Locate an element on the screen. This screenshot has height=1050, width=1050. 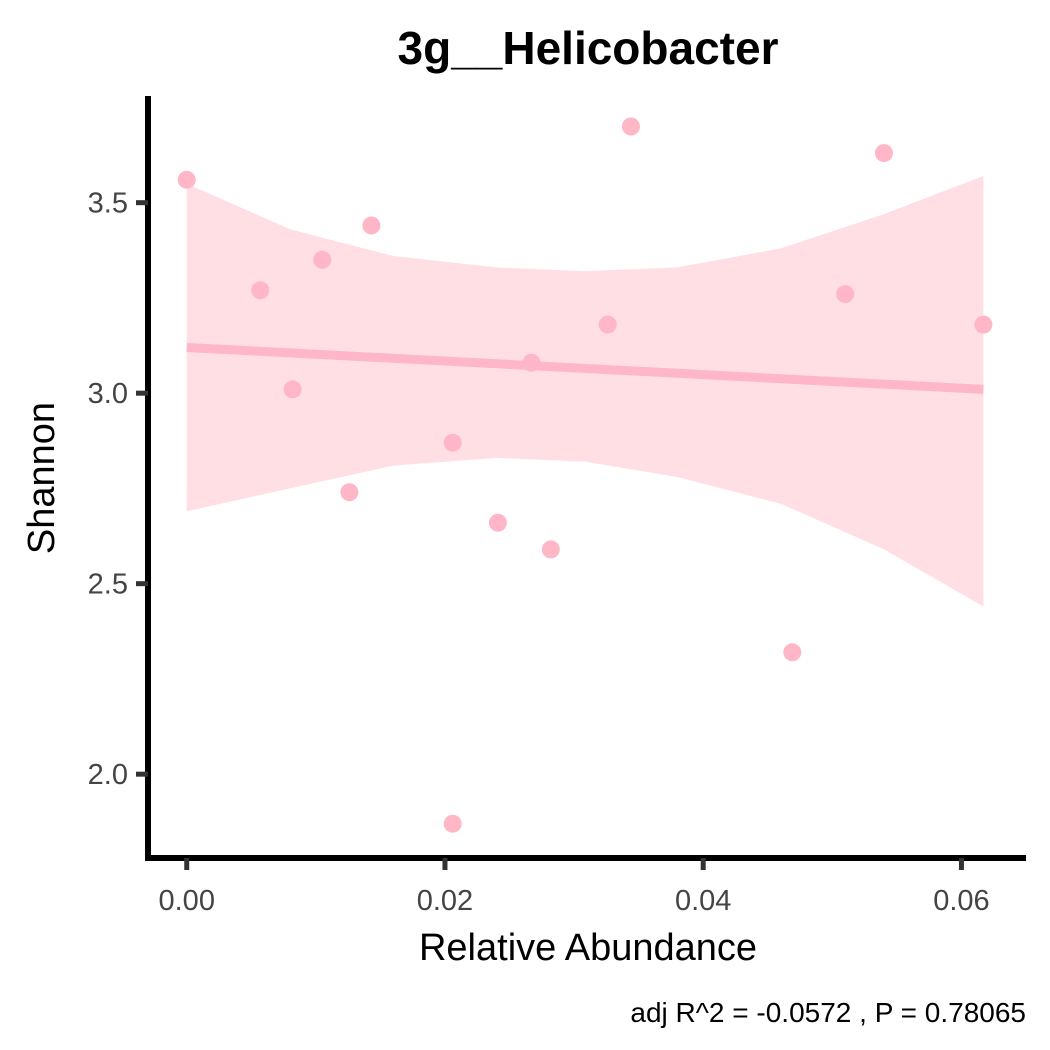
fit-line-group is located at coordinates (585, 368).